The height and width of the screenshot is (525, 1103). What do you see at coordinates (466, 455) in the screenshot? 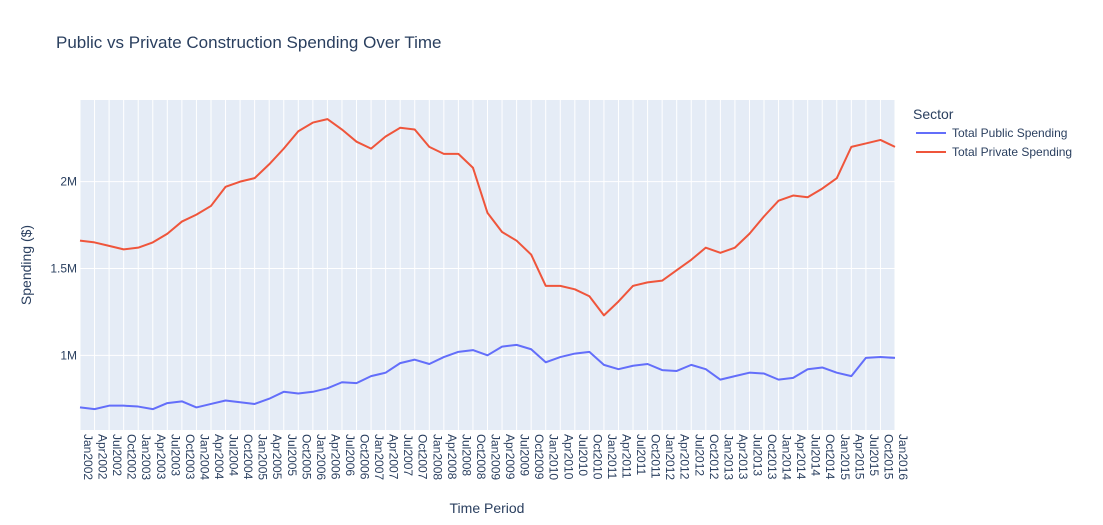
I see `x-tick-label: Jul2008` at bounding box center [466, 455].